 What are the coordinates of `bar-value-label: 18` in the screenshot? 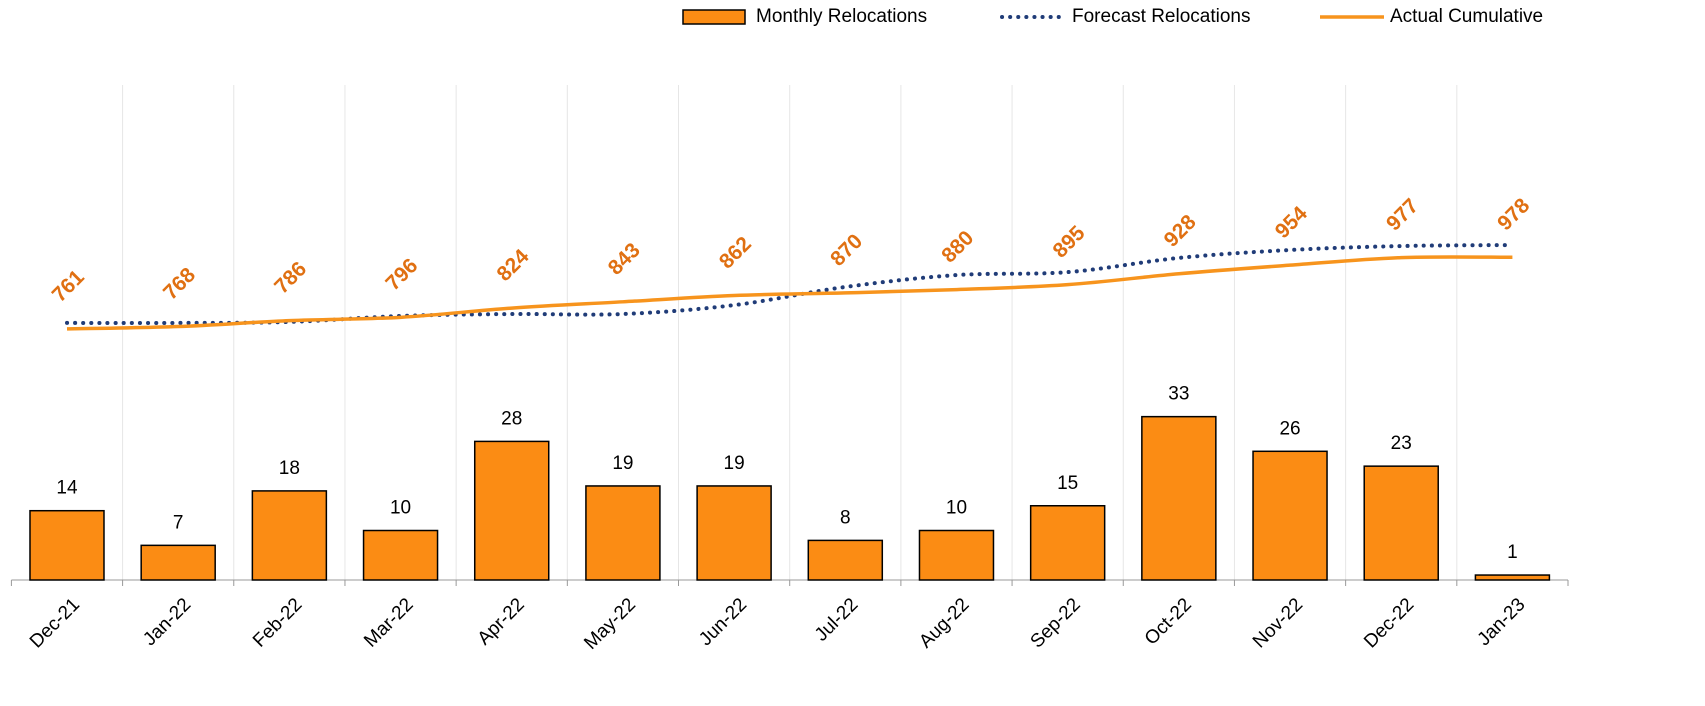 It's located at (289, 468).